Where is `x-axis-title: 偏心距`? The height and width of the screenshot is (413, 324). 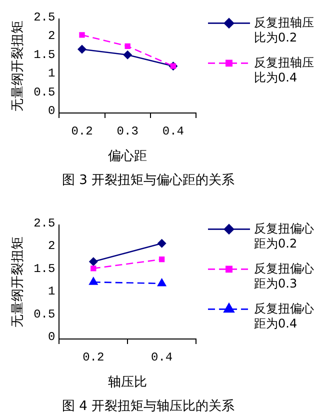
x-axis-title: 偏心距 is located at coordinates (128, 155).